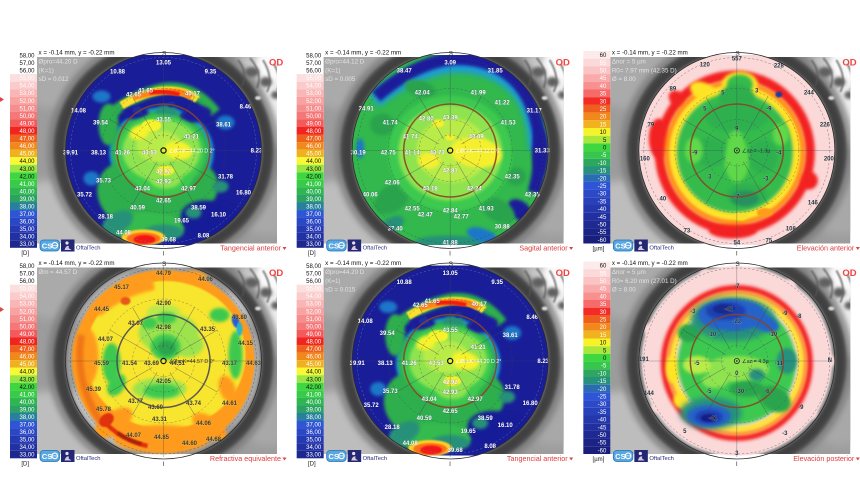  I want to click on svg-text: 39.54, so click(388, 334).